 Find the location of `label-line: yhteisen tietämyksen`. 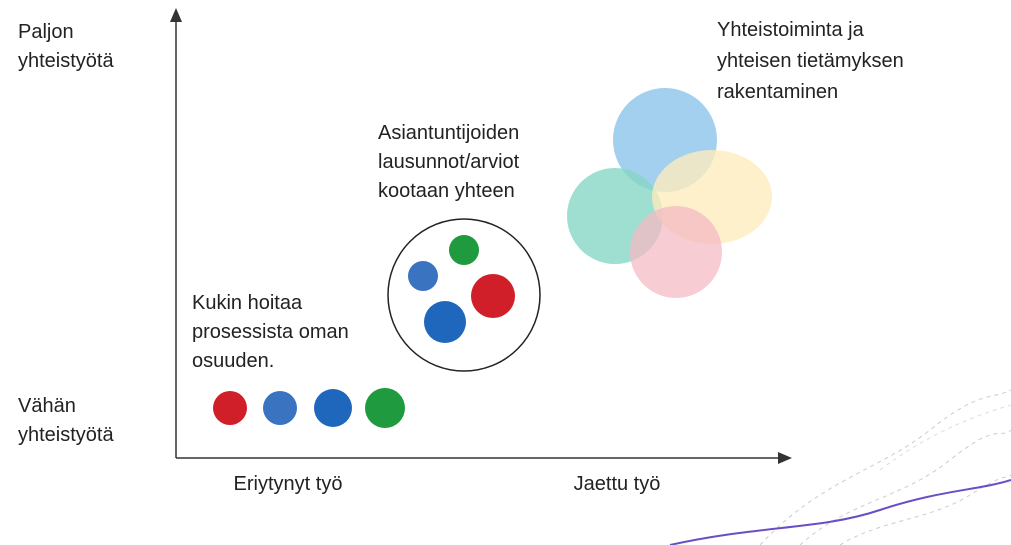

label-line: yhteisen tietämyksen is located at coordinates (810, 61).